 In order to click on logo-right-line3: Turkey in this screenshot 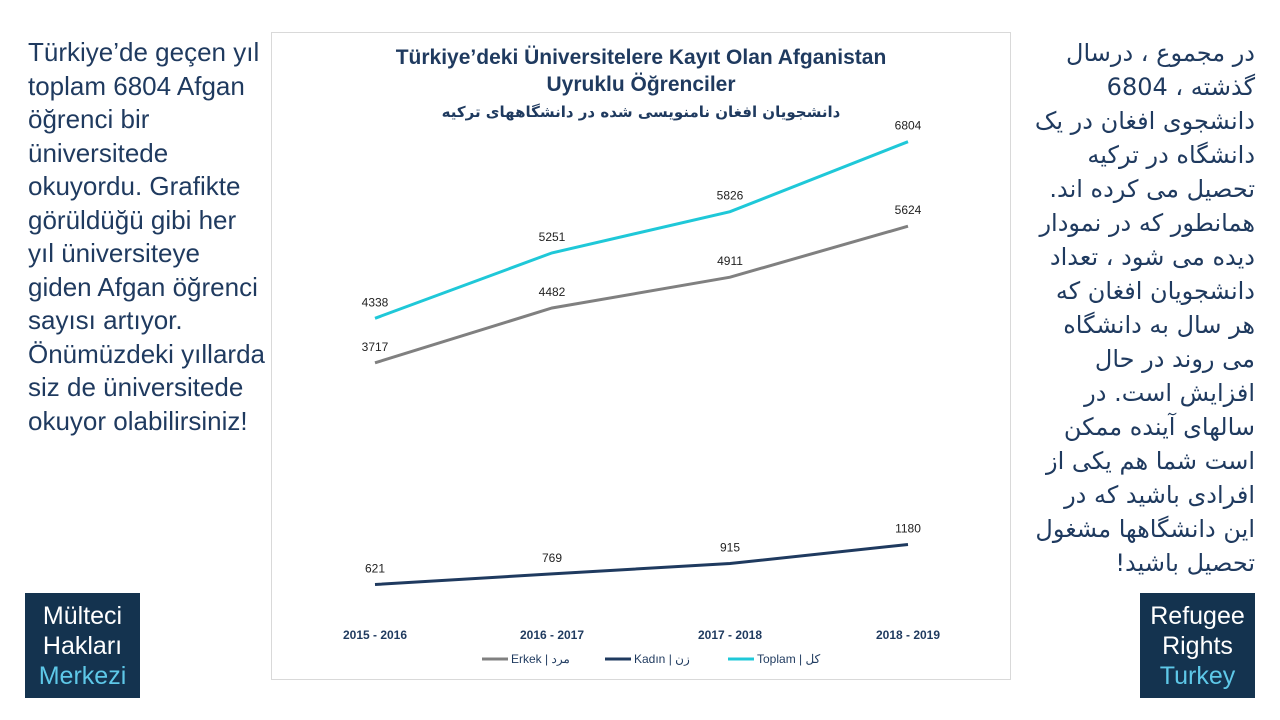, I will do `click(1197, 676)`.